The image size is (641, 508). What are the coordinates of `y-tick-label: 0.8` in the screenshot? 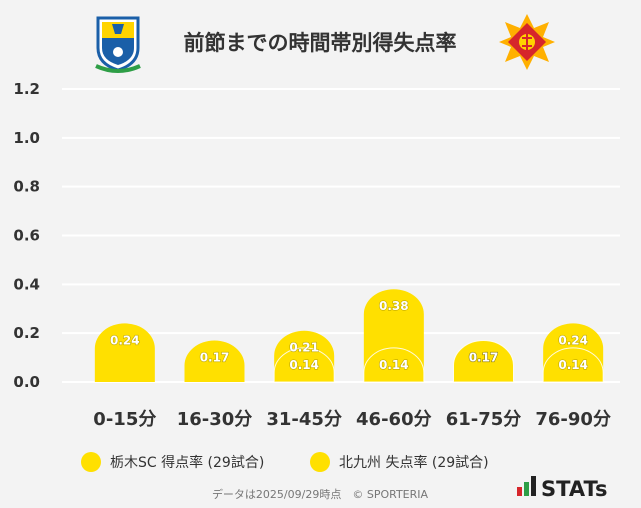 It's located at (26, 187).